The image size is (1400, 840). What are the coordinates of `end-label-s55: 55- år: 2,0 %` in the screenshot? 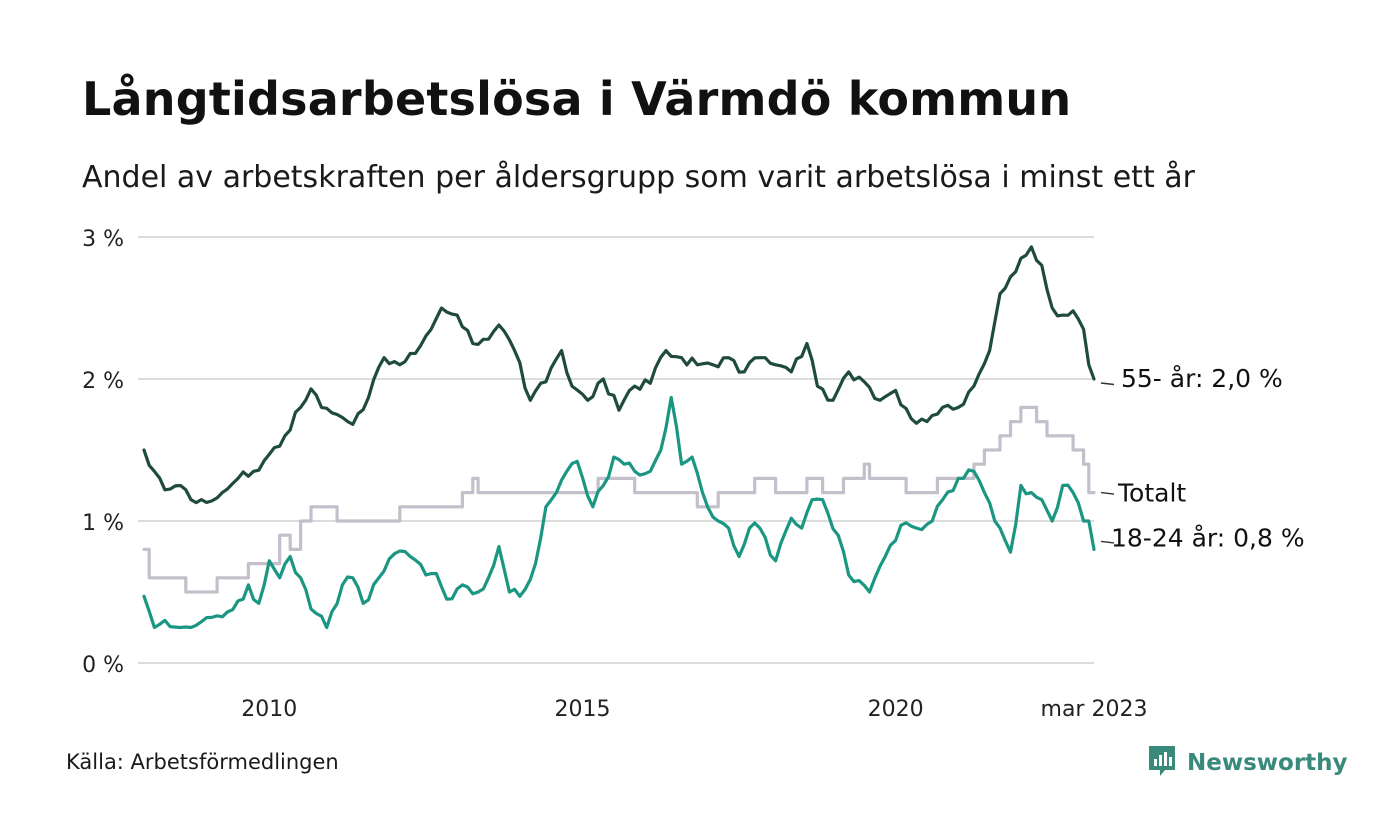 It's located at (1202, 378).